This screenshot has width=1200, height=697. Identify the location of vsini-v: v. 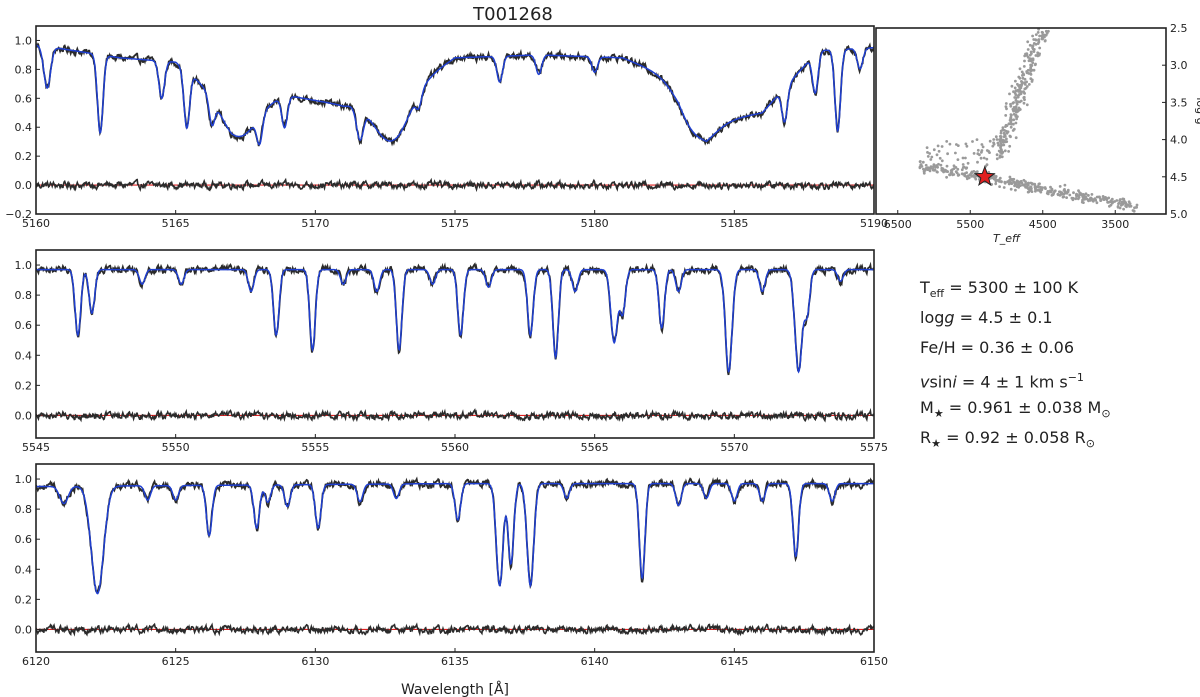
(925, 382).